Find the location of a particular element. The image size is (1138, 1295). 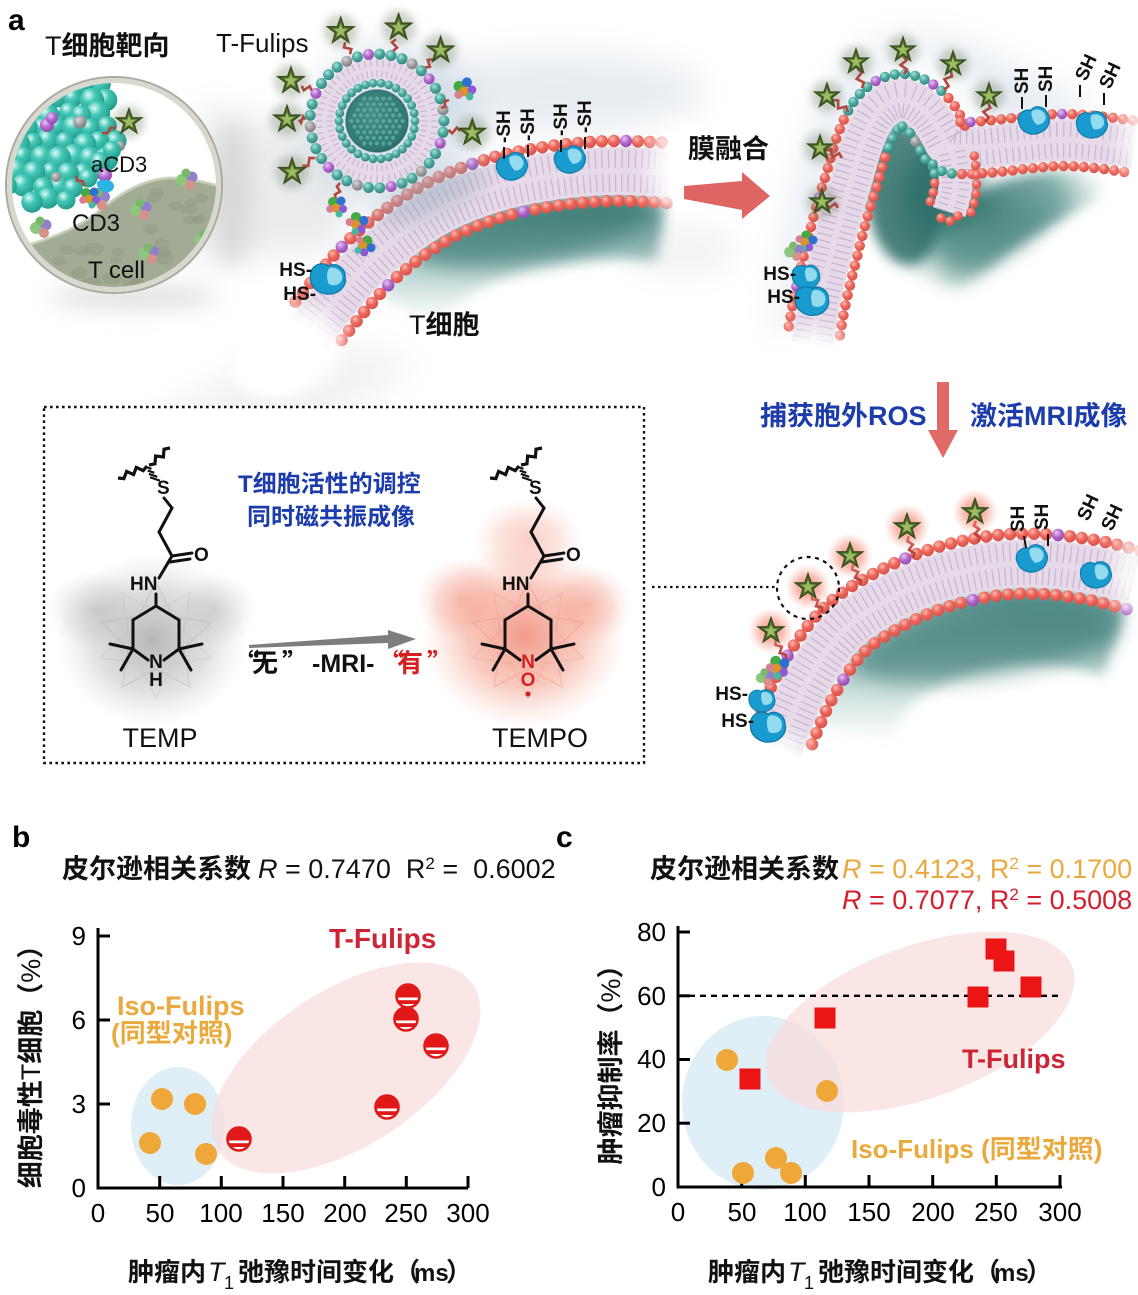

svg-text: R = 0.4123, R2 = 0.1700 is located at coordinates (987, 869).